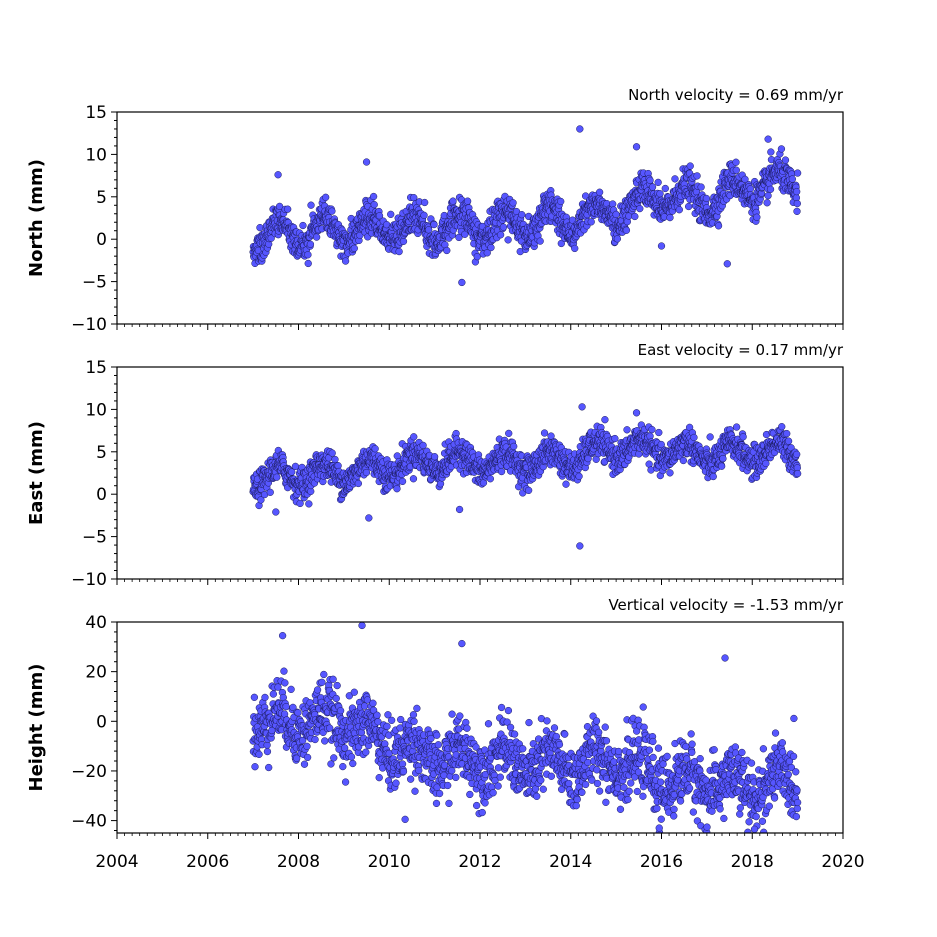  I want to click on y-tick-label: −10, so click(89, 325).